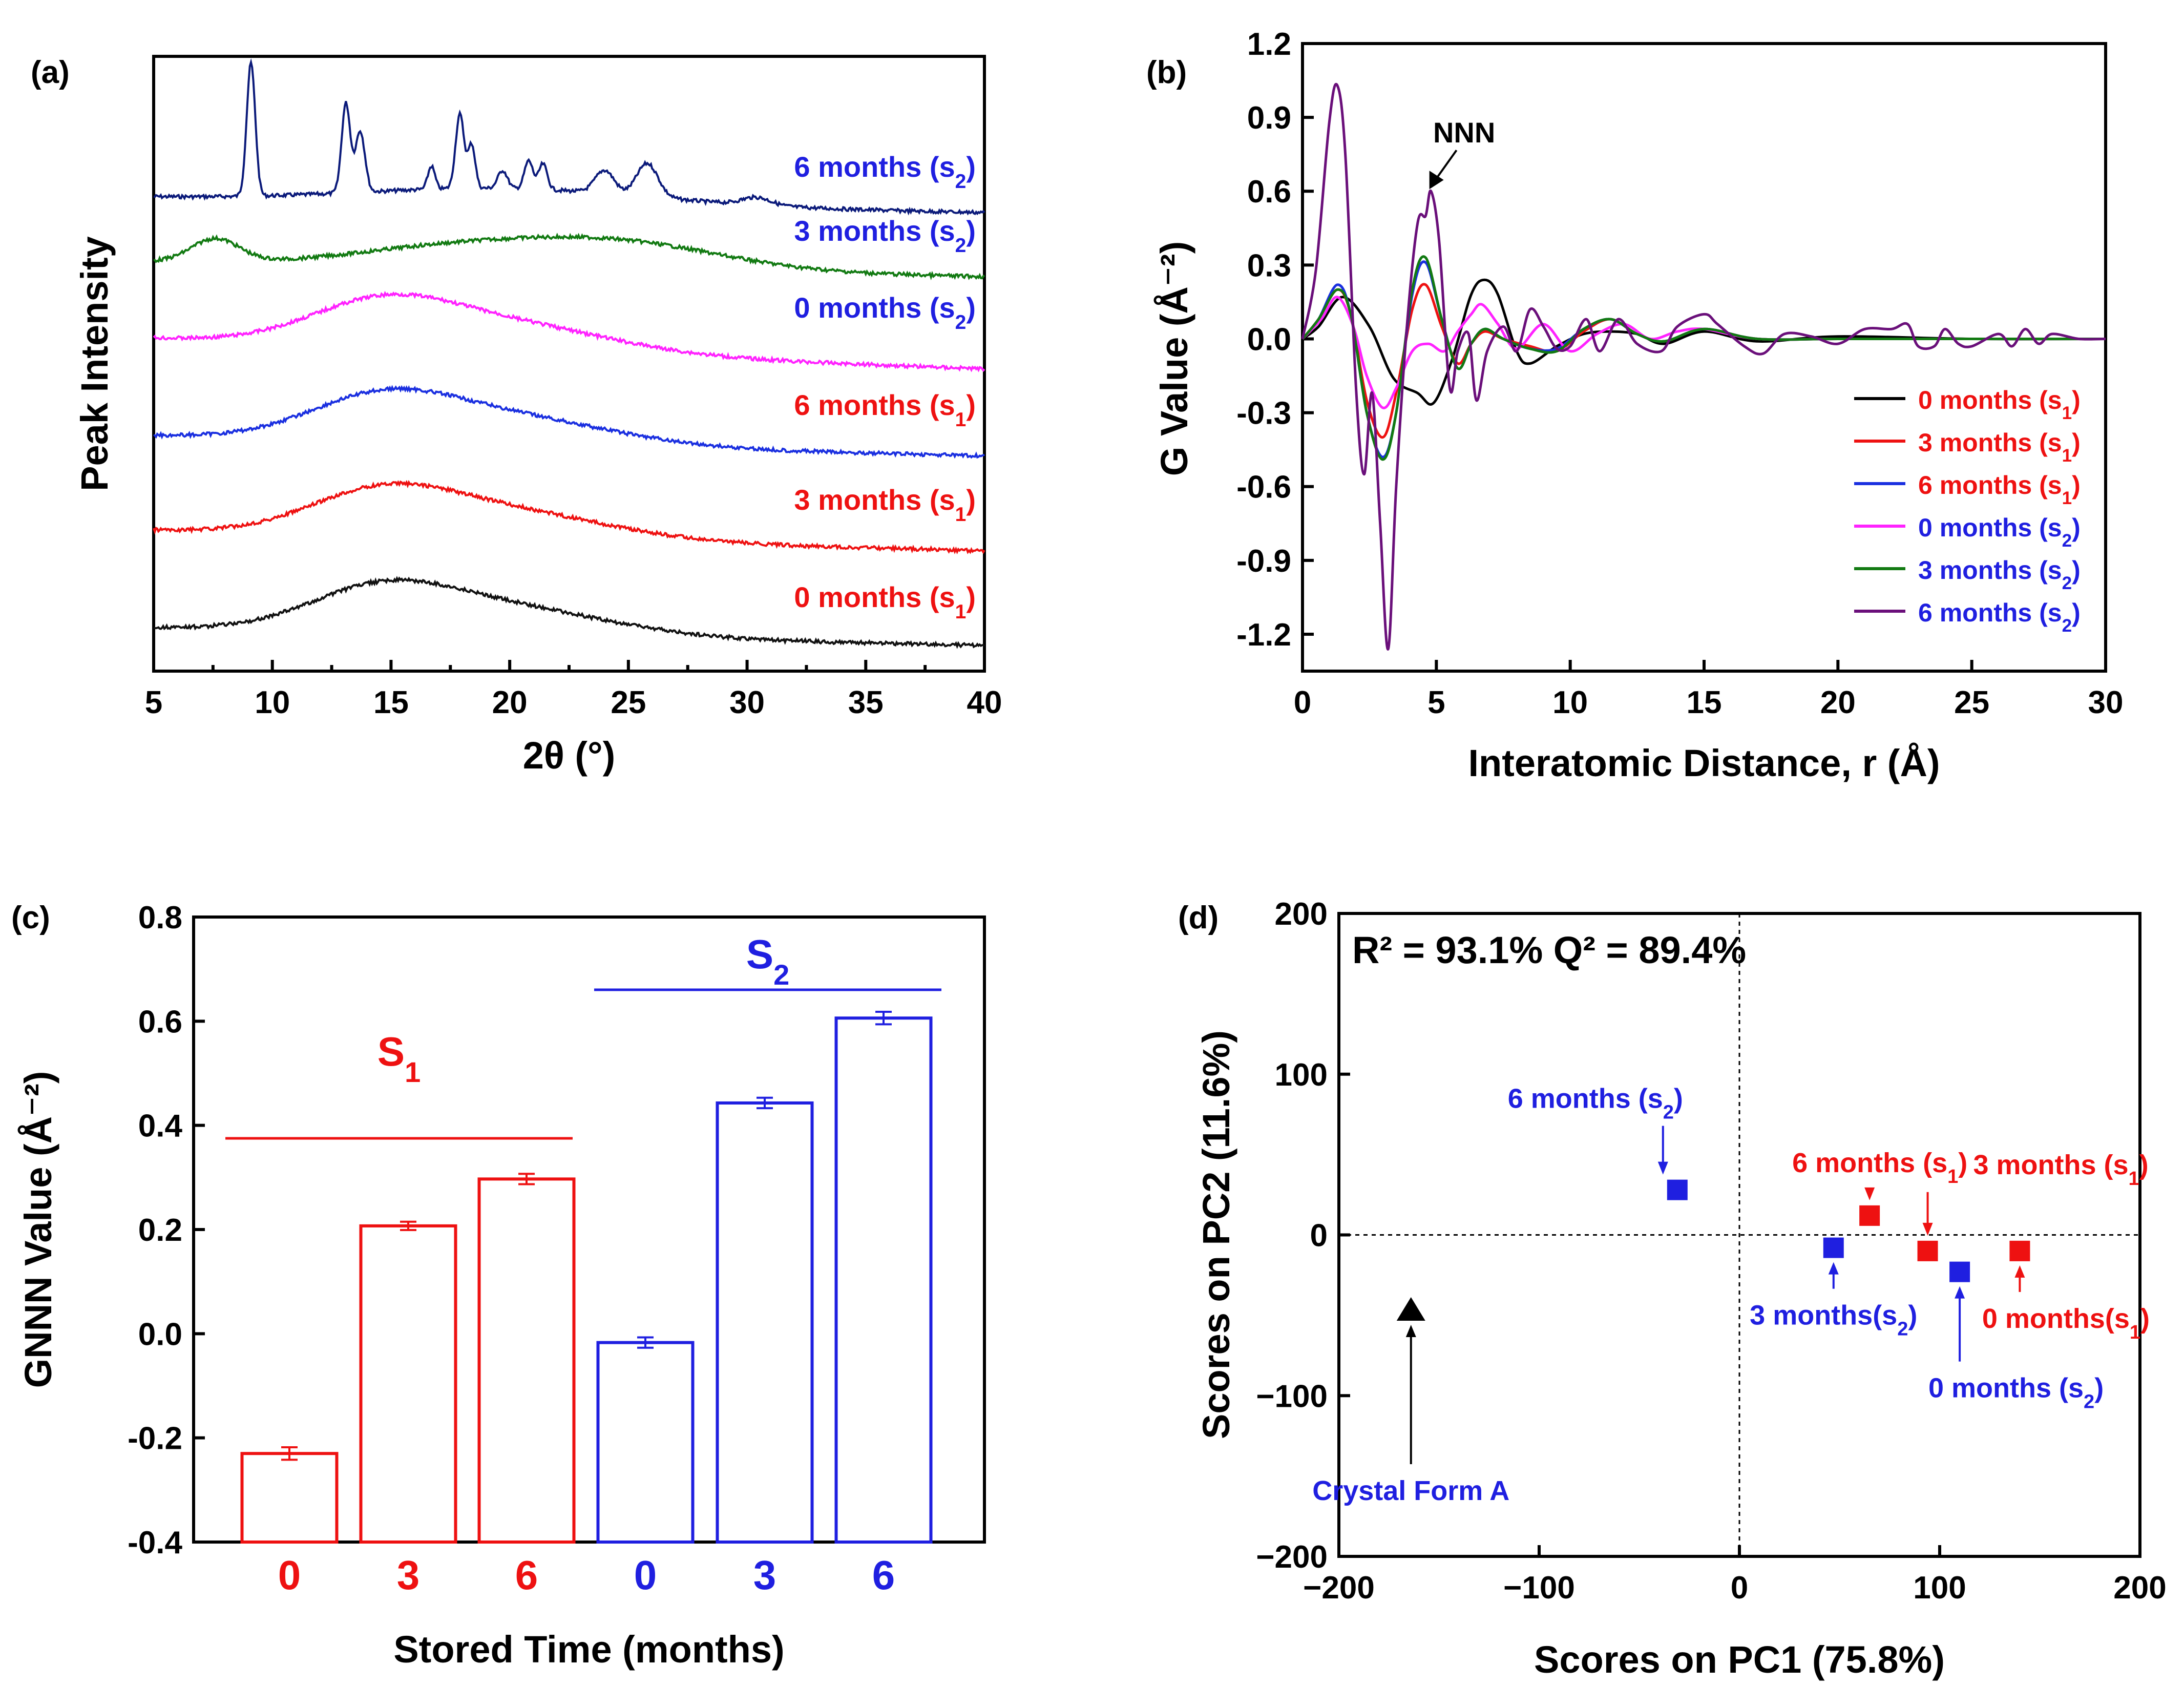  I want to click on panel-a-x-tick-label: 25, so click(628, 702).